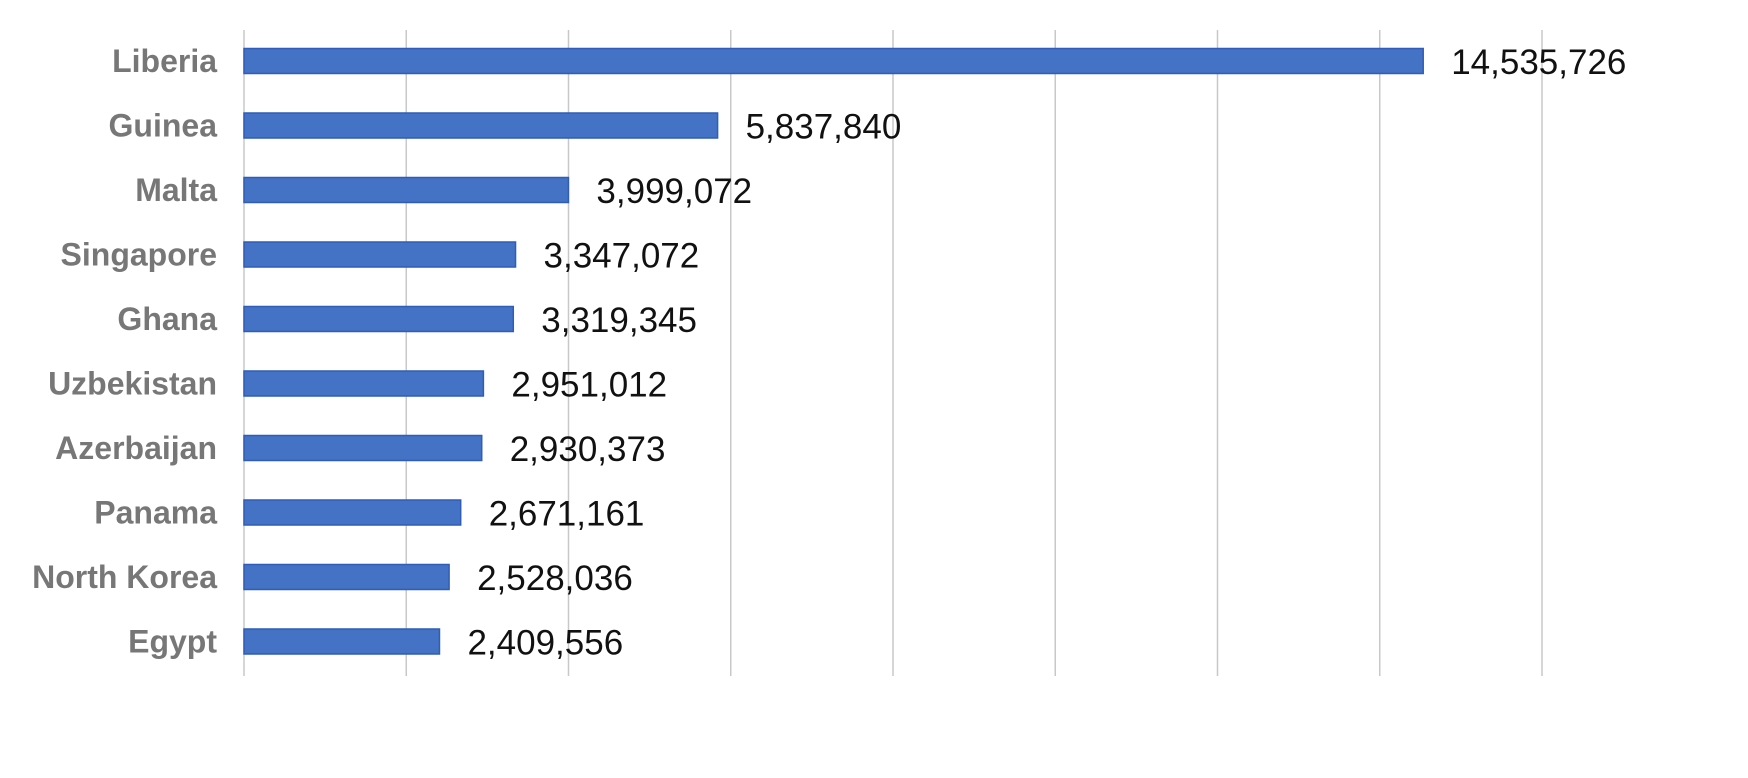  What do you see at coordinates (824, 127) in the screenshot?
I see `data-label: 5,837,840` at bounding box center [824, 127].